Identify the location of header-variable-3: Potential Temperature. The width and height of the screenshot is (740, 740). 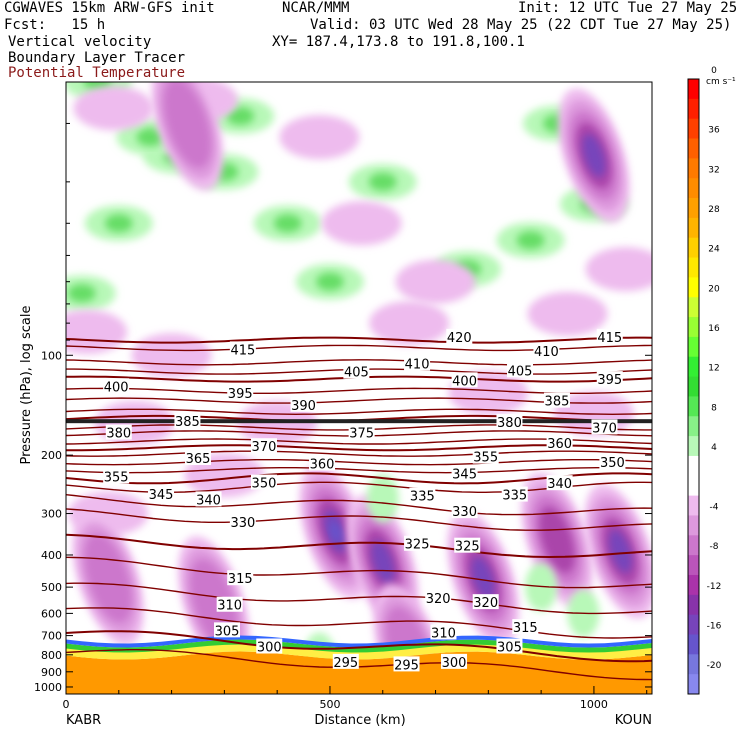
(97, 73).